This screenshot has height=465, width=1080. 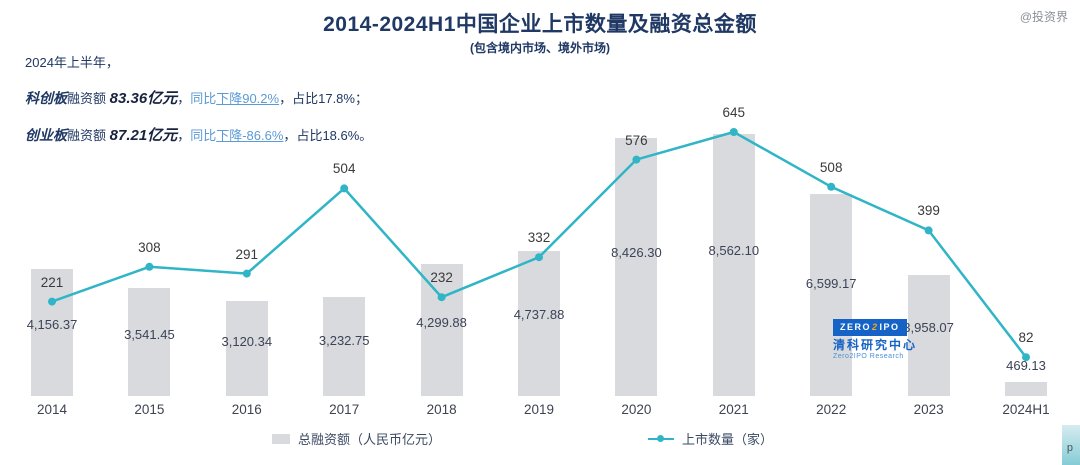 What do you see at coordinates (734, 250) in the screenshot?
I see `bar-value-label-2021: 8,562.10` at bounding box center [734, 250].